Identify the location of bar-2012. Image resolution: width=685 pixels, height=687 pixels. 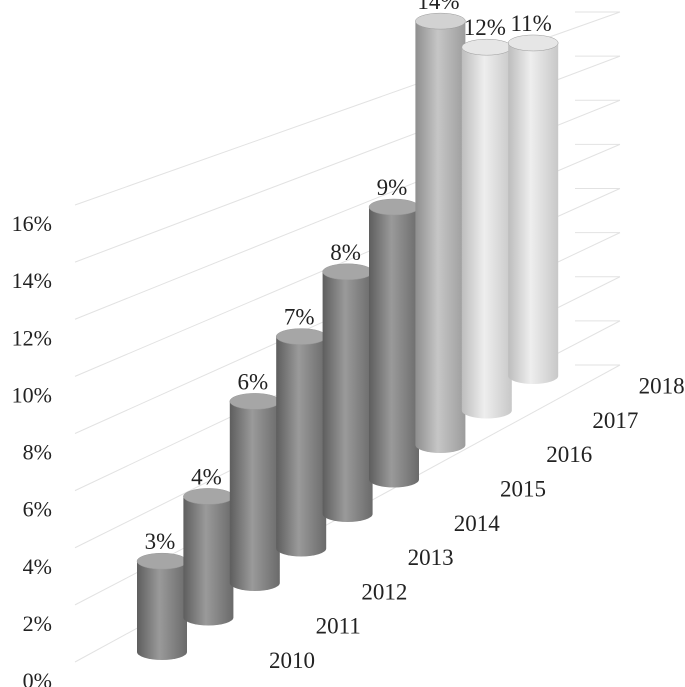
(255, 492).